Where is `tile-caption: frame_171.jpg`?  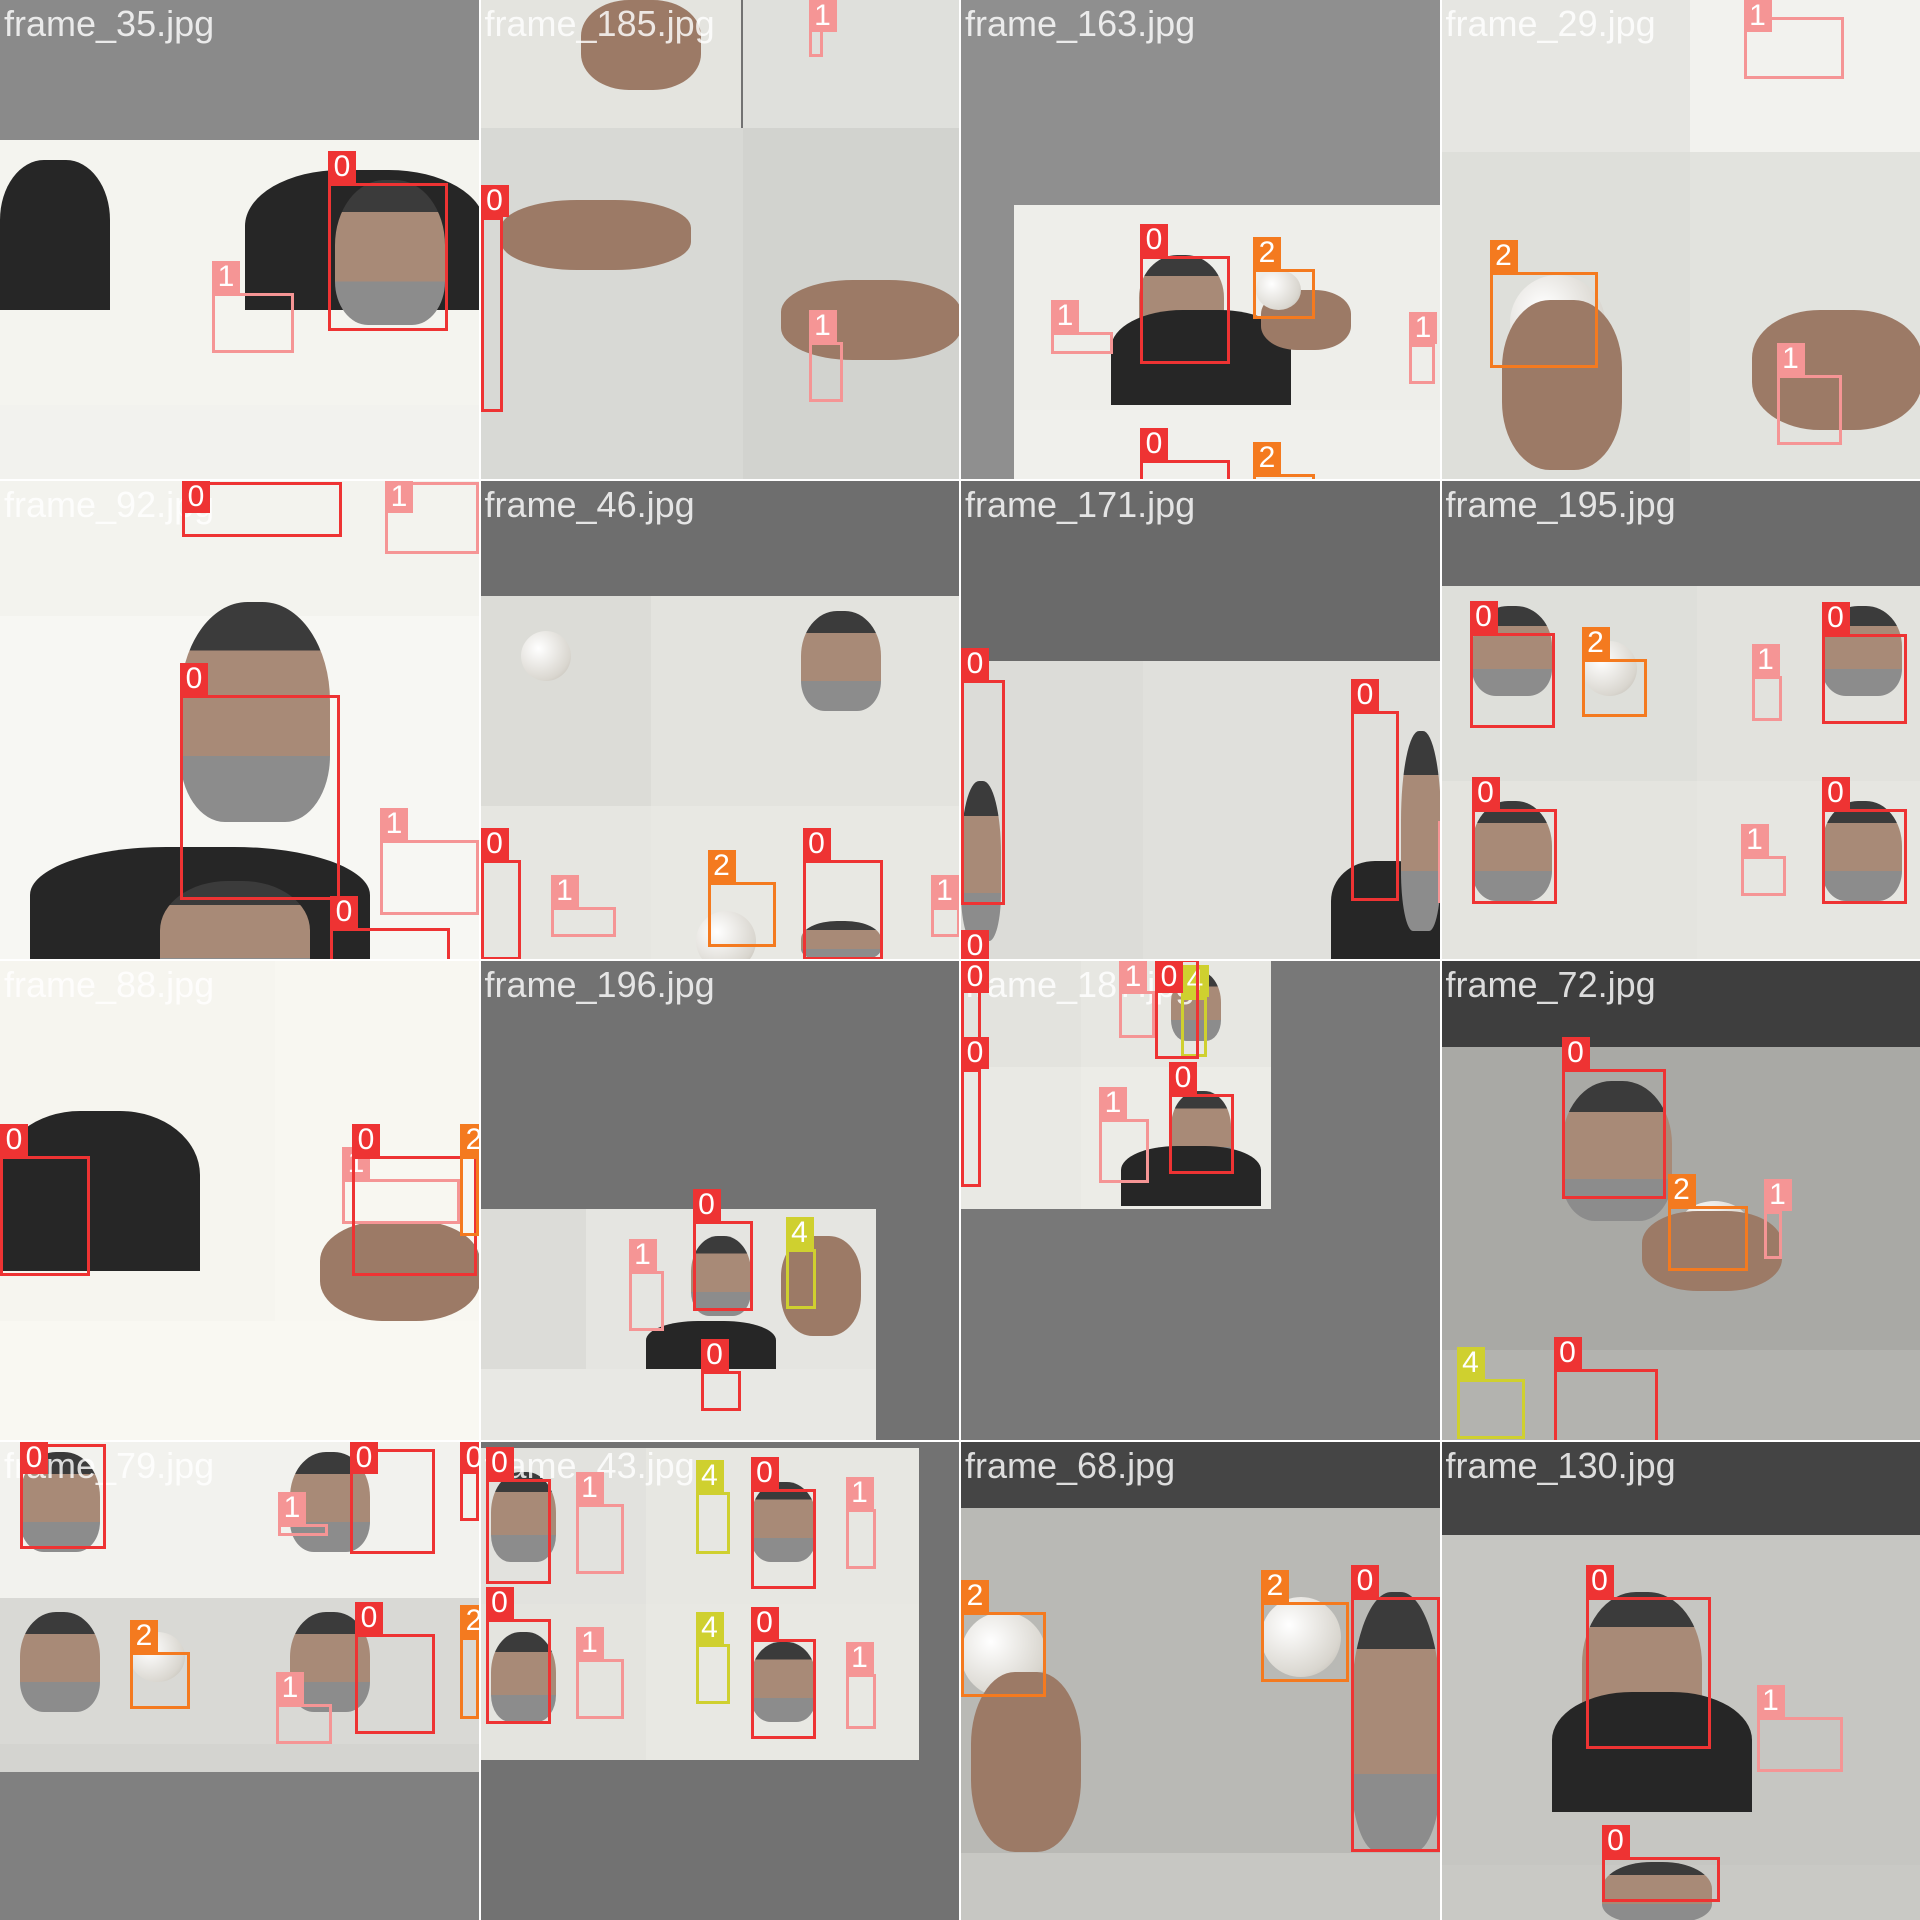
tile-caption: frame_171.jpg is located at coordinates (1080, 504).